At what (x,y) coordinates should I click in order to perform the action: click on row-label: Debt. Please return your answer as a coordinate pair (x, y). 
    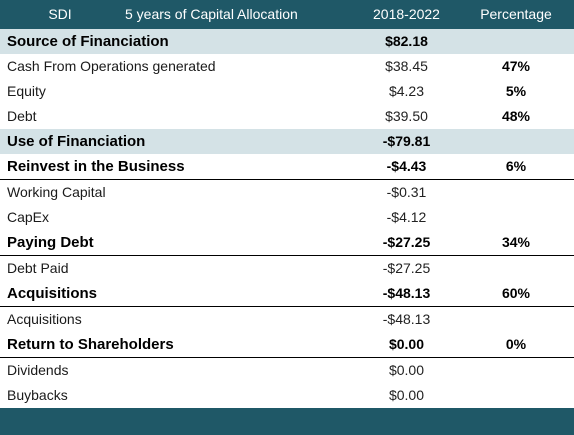
    Looking at the image, I should click on (22, 116).